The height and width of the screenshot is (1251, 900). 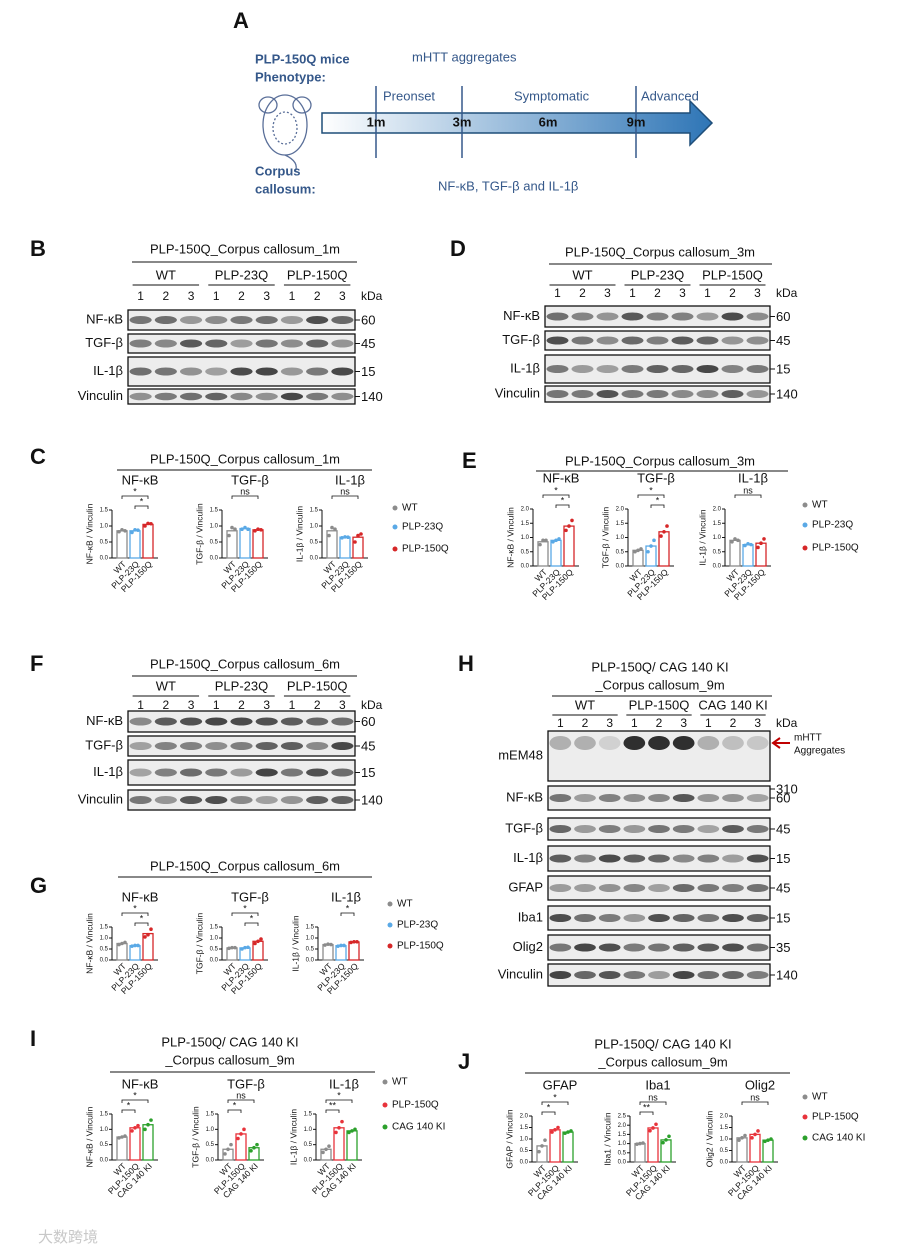 What do you see at coordinates (232, 544) in the screenshot?
I see `bar` at bounding box center [232, 544].